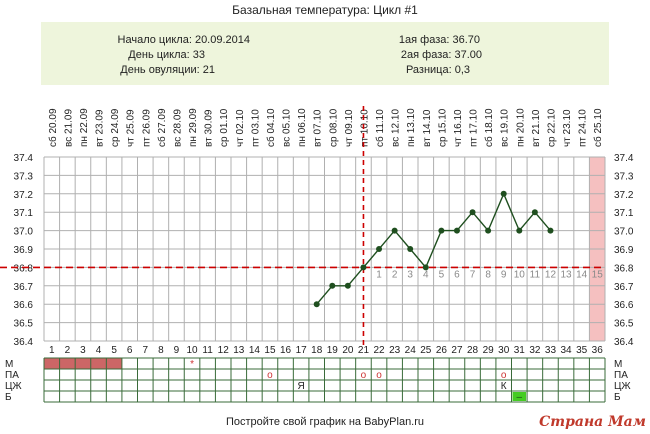 This screenshot has width=650, height=434. Describe the element at coordinates (624, 287) in the screenshot. I see `y-tick-label-right: 36.7` at that location.